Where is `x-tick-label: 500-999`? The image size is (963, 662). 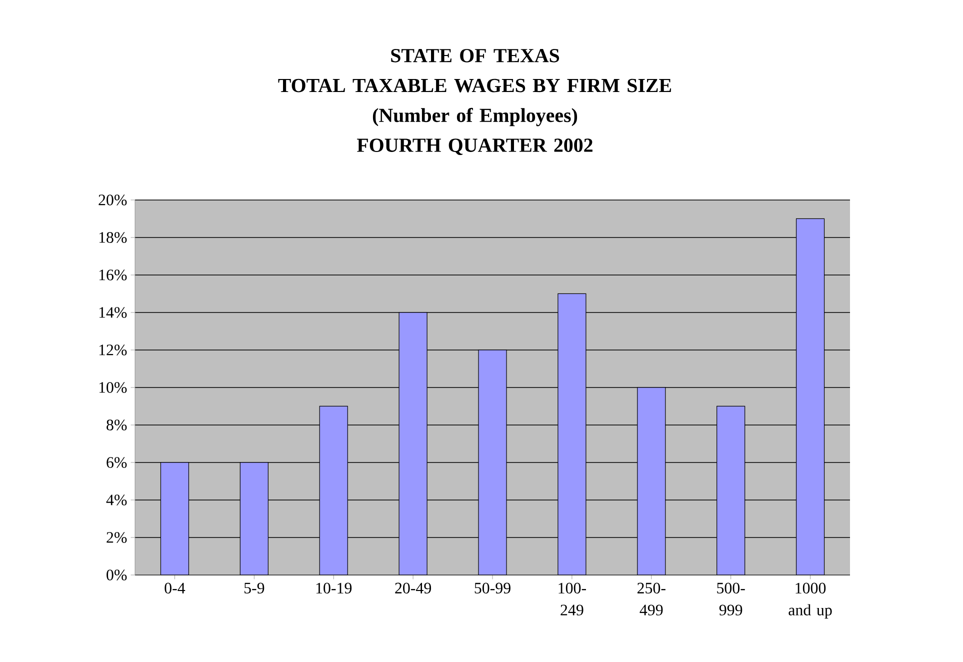 x-tick-label: 500-999 is located at coordinates (731, 599).